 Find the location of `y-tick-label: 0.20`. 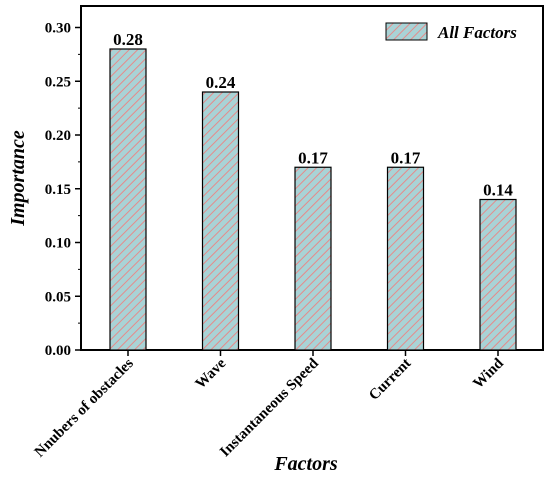

y-tick-label: 0.20 is located at coordinates (58, 136).